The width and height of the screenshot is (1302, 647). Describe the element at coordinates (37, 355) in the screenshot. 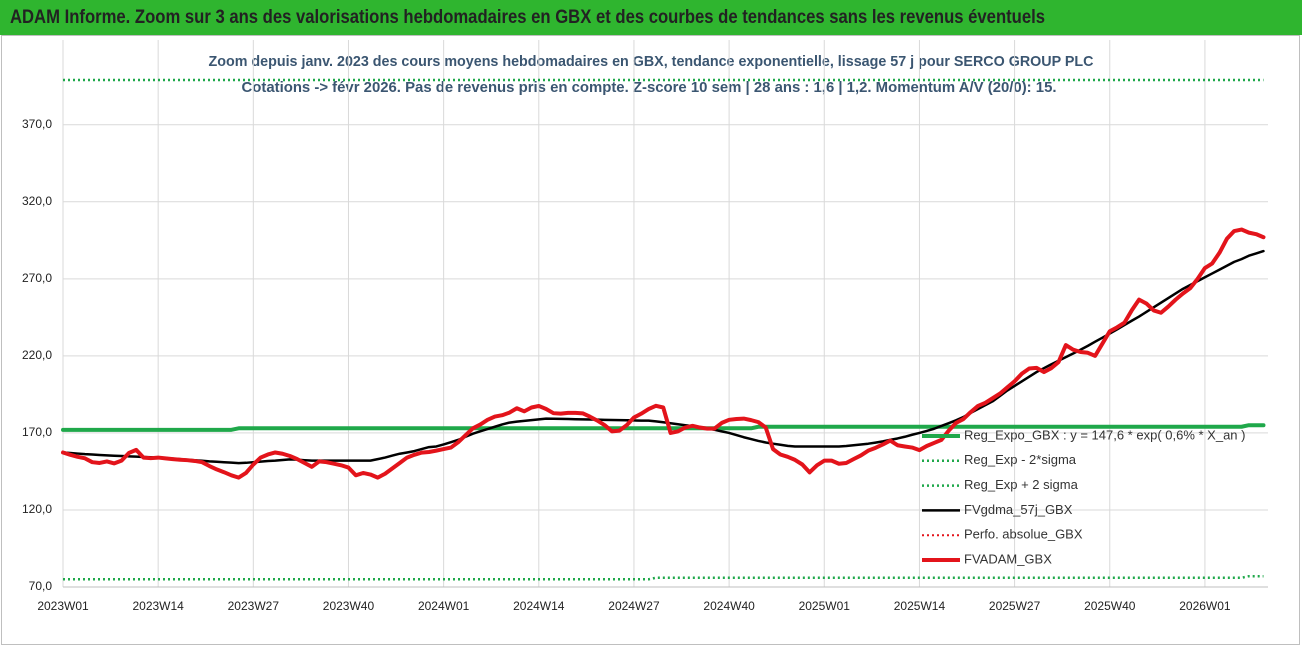

I see `y-tick-label: 220,0` at that location.